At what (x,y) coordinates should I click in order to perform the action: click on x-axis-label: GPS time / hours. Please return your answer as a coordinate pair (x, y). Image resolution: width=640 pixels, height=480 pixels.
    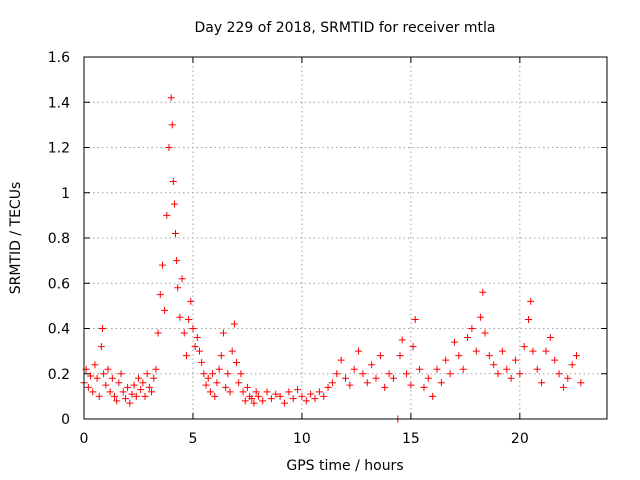
    Looking at the image, I should click on (344, 466).